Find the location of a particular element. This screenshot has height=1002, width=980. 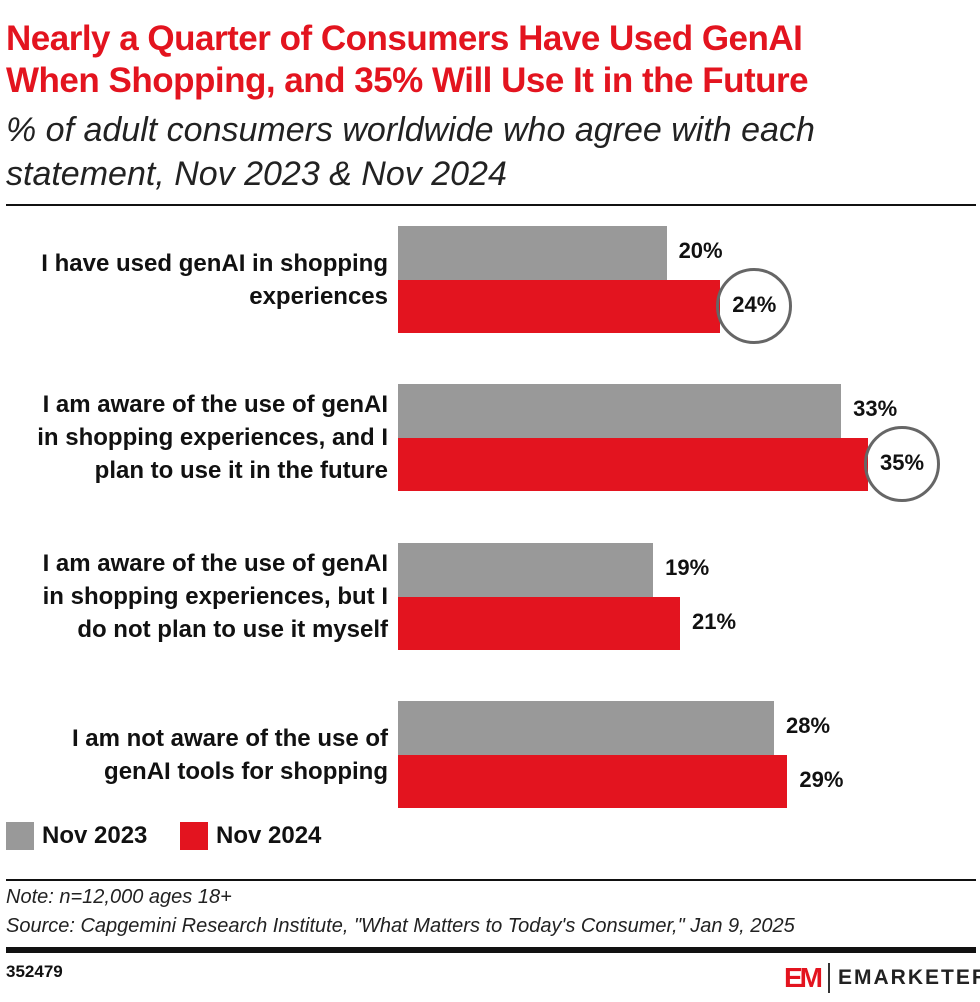

data-label: 28% is located at coordinates (808, 725).